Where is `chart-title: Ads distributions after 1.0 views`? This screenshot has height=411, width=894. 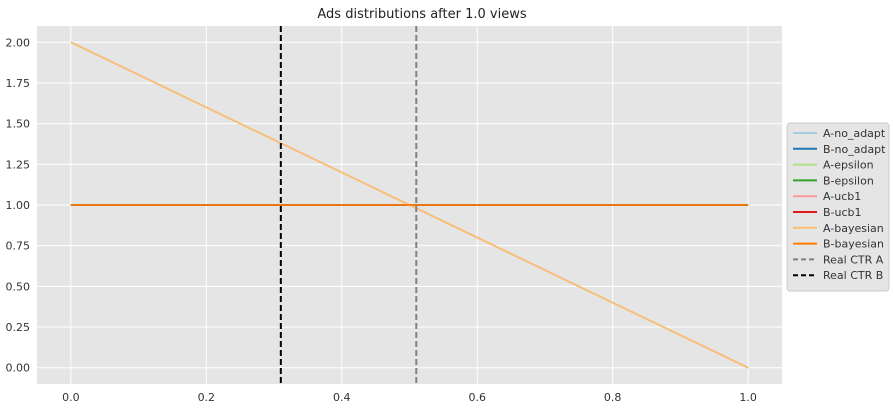 chart-title: Ads distributions after 1.0 views is located at coordinates (421, 14).